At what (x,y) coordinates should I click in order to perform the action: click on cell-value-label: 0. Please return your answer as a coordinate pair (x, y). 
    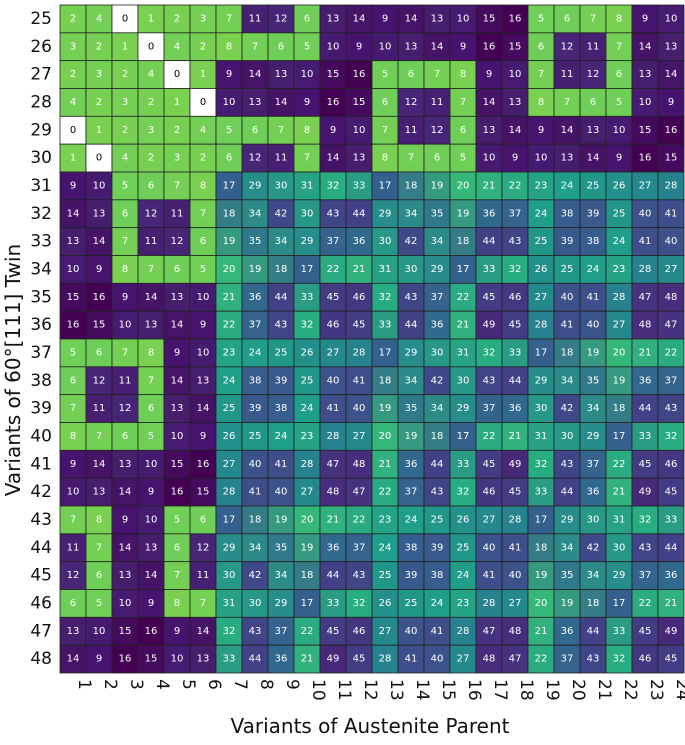
    Looking at the image, I should click on (151, 46).